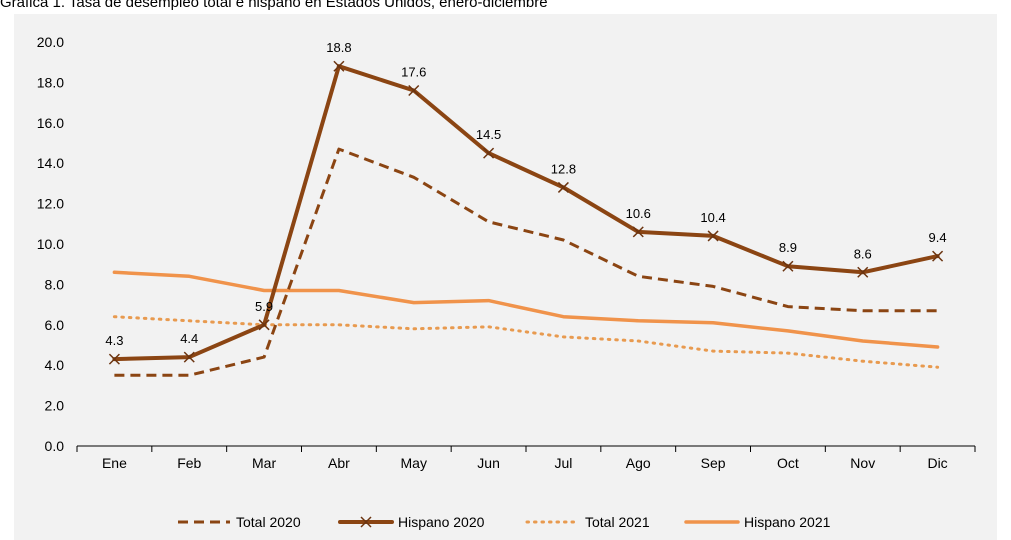  Describe the element at coordinates (863, 253) in the screenshot. I see `data-label: 8.6` at that location.